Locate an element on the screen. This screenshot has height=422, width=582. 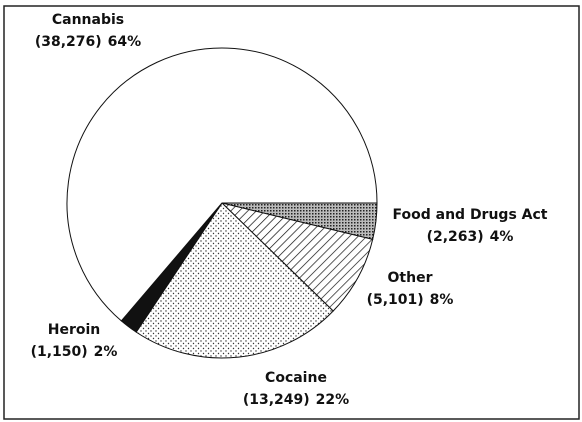
slice-percent: 2% is located at coordinates (106, 352).